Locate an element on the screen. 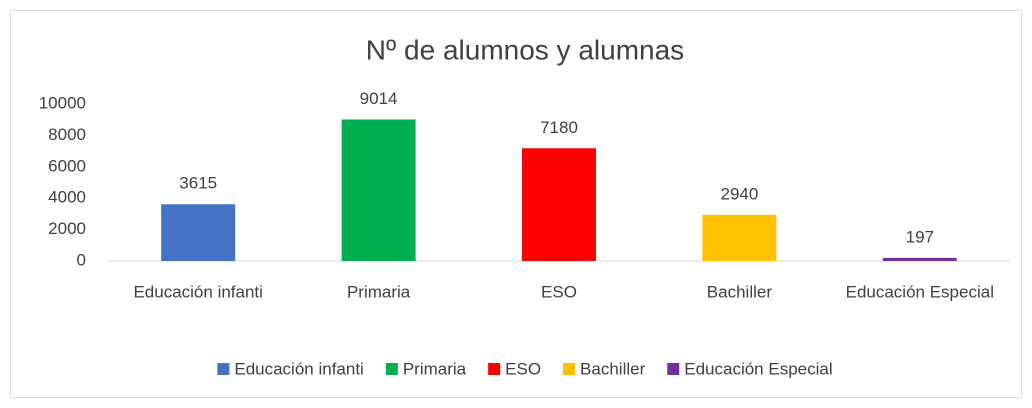 This screenshot has height=408, width=1032. x-tick-label: Primaria is located at coordinates (379, 291).